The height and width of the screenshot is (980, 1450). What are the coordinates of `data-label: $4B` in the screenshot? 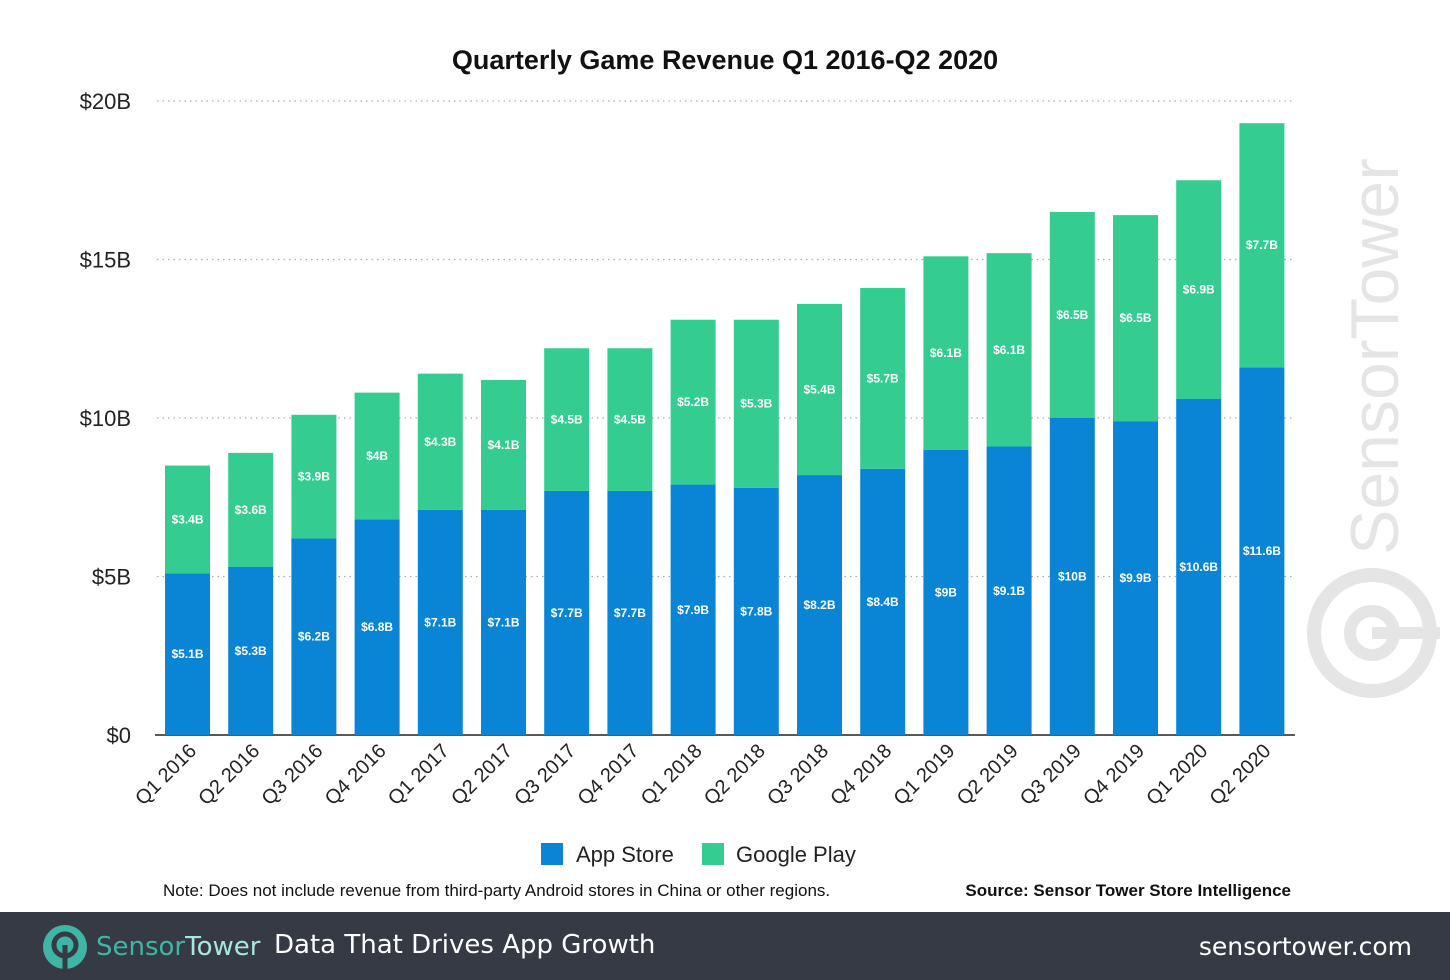 It's located at (377, 456).